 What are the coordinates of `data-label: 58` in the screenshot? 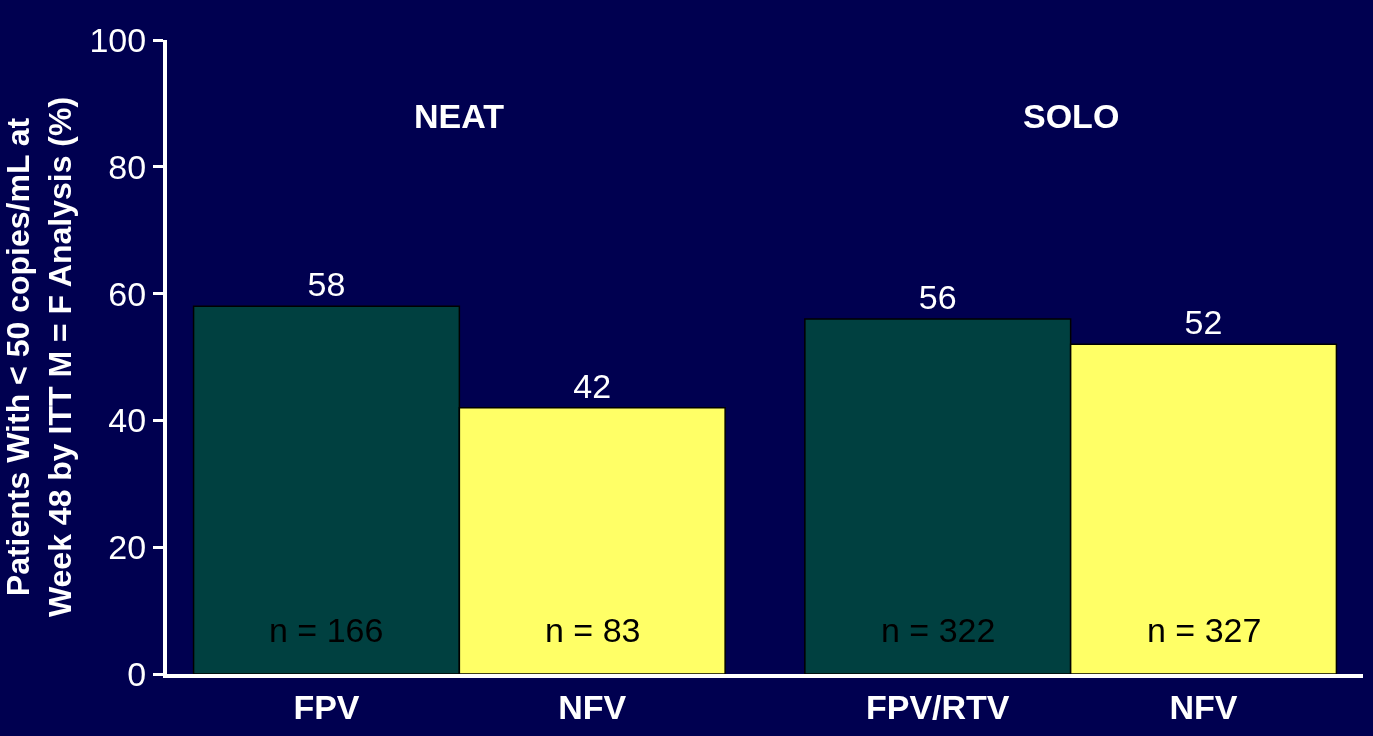 It's located at (326, 284).